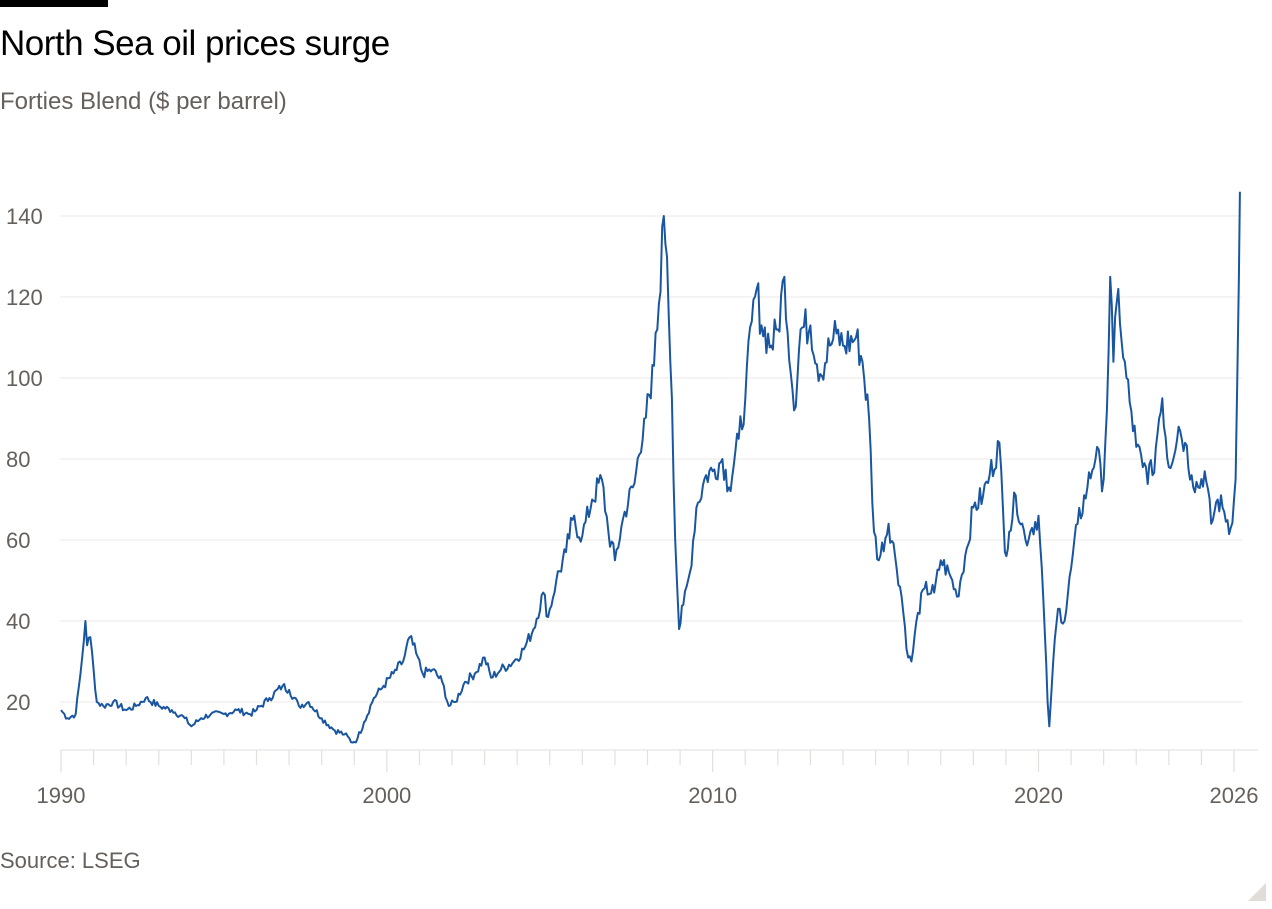 The height and width of the screenshot is (909, 1272). Describe the element at coordinates (24, 216) in the screenshot. I see `y-tick-label: 140` at that location.